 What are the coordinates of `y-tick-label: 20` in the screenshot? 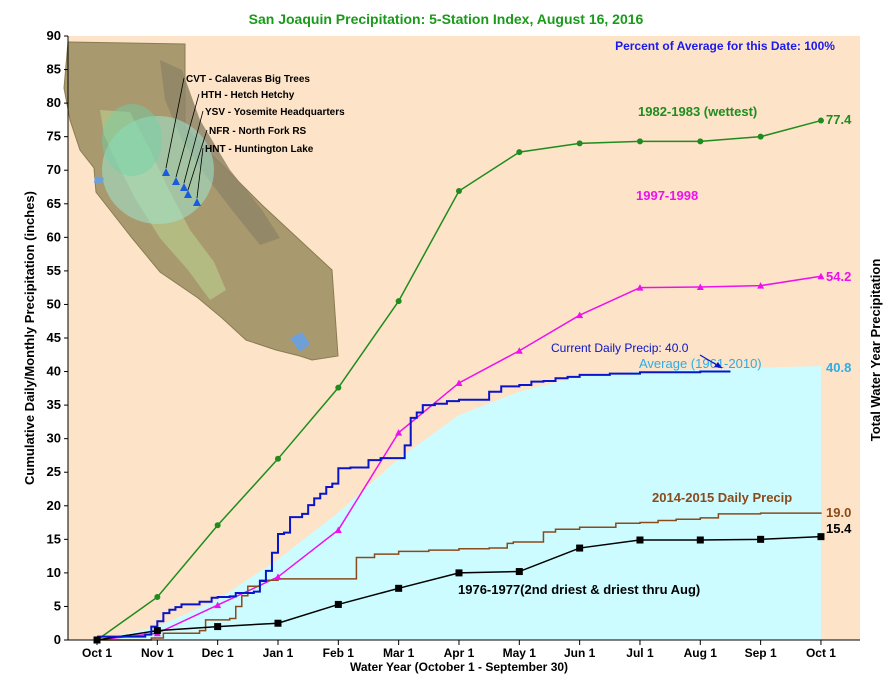 It's located at (54, 505).